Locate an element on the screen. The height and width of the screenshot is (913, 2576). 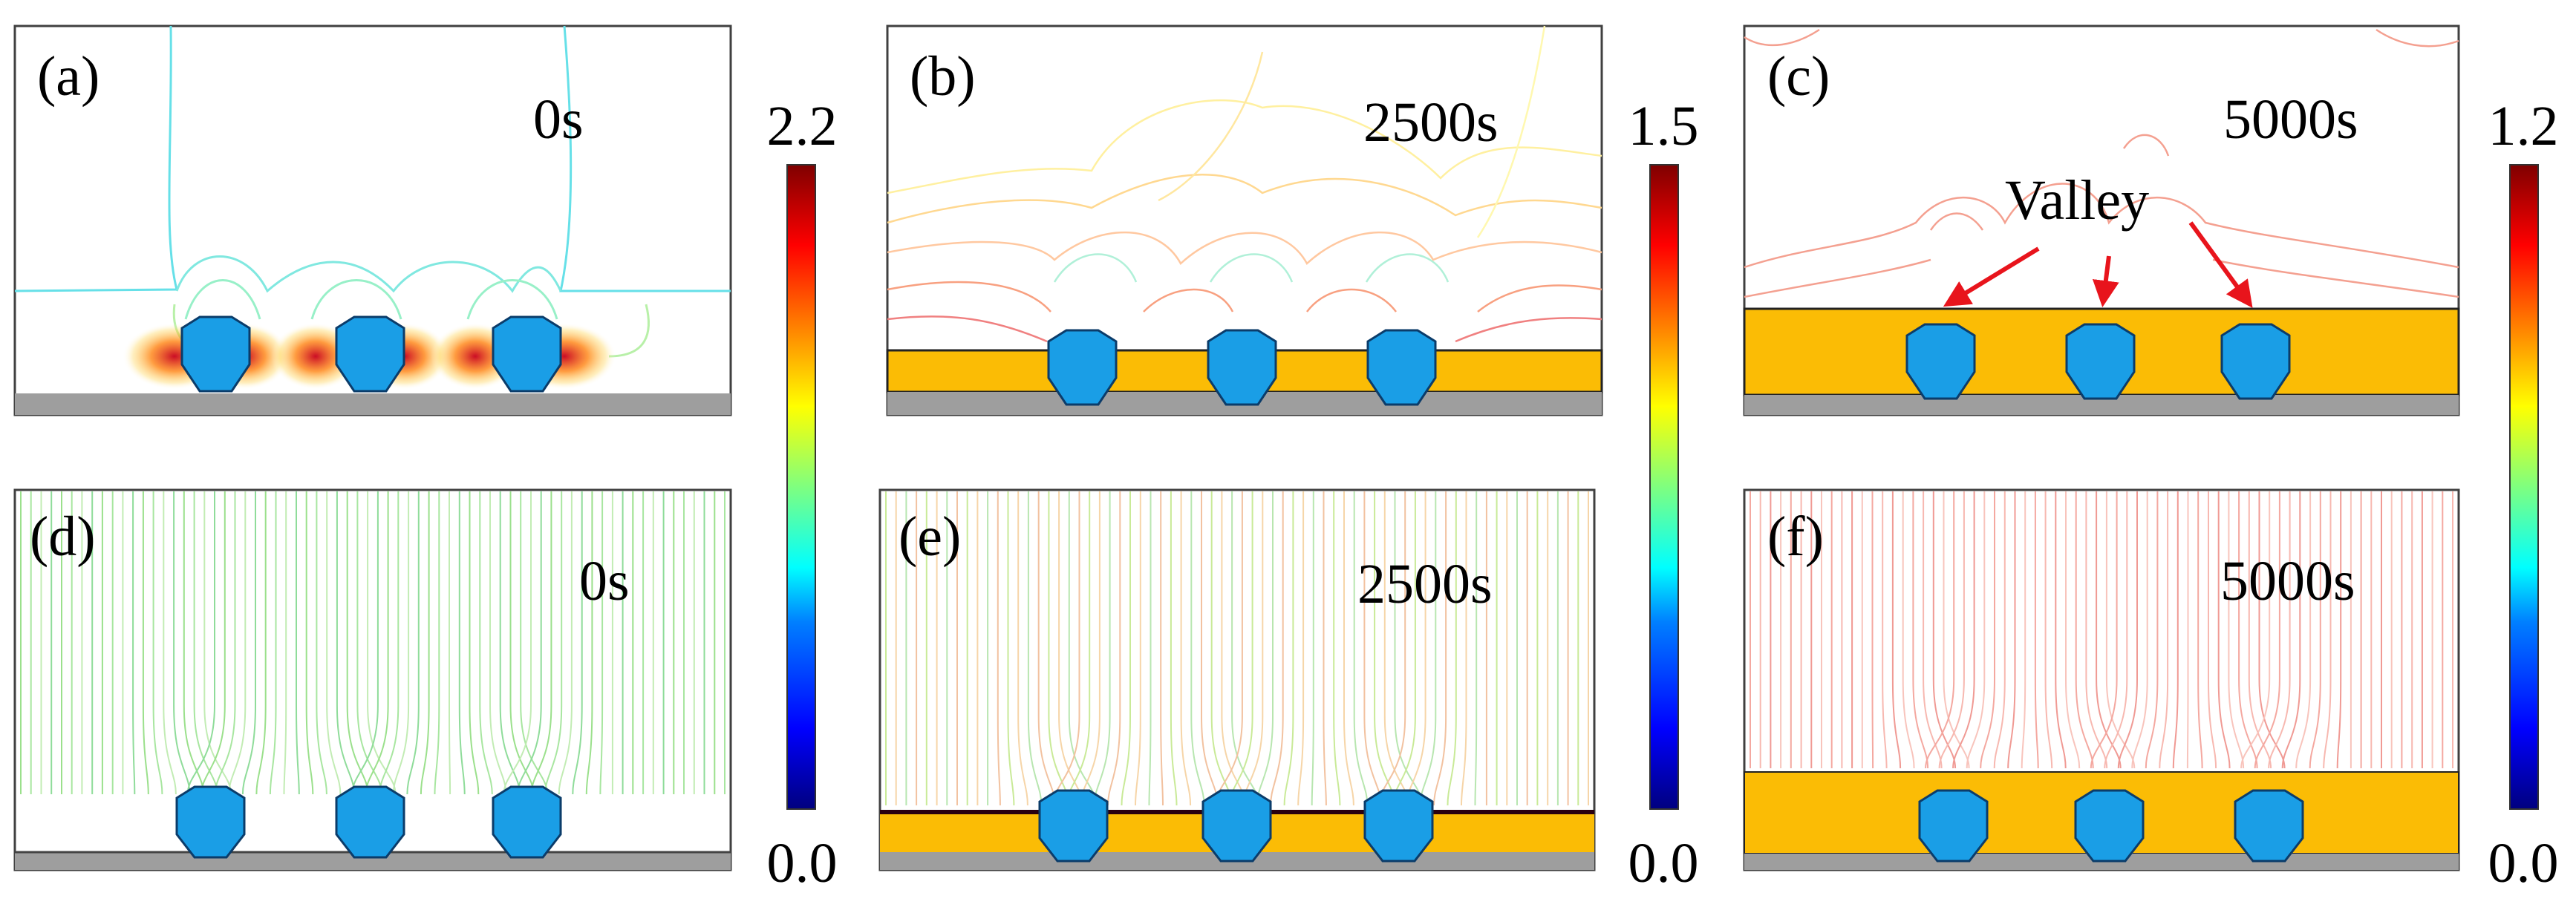
colorbar-max: 1.2 is located at coordinates (2523, 126).